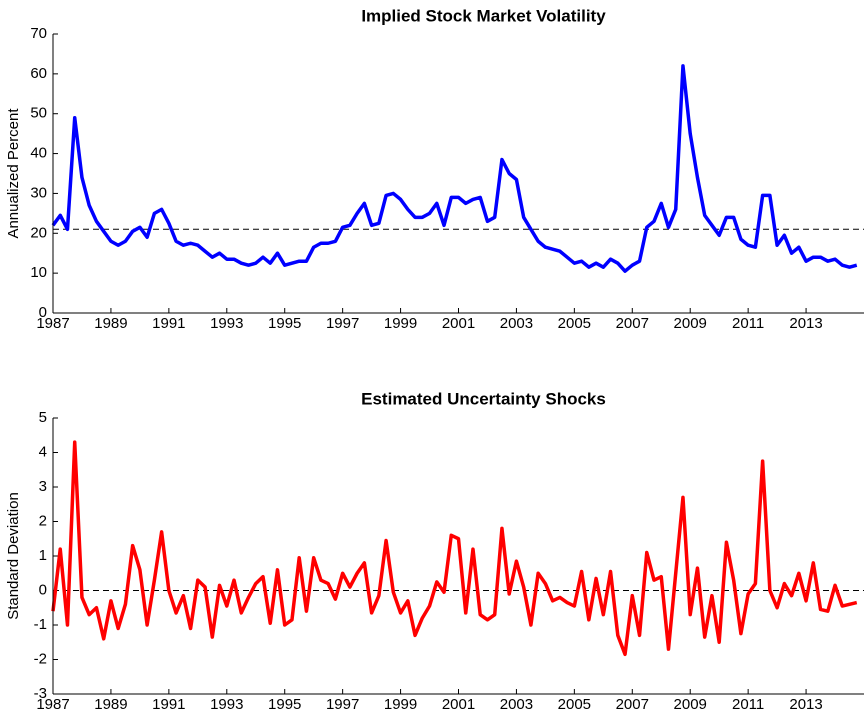 The height and width of the screenshot is (722, 864). I want to click on y-tick-label: 1, so click(43, 555).